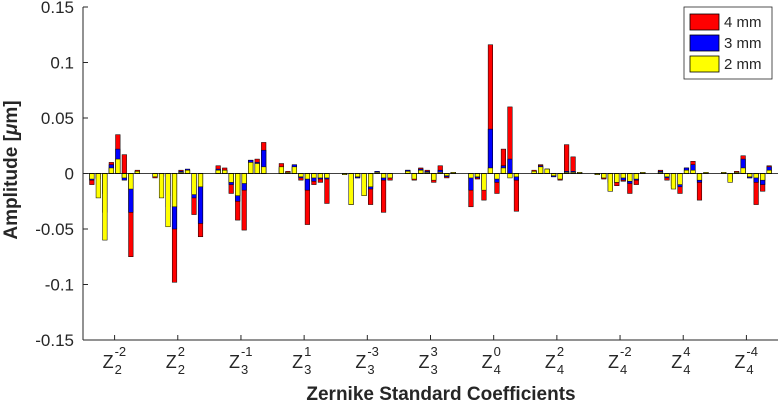 The image size is (778, 407). Describe the element at coordinates (247, 351) in the screenshot. I see `x-tick-label-sup: -1` at that location.